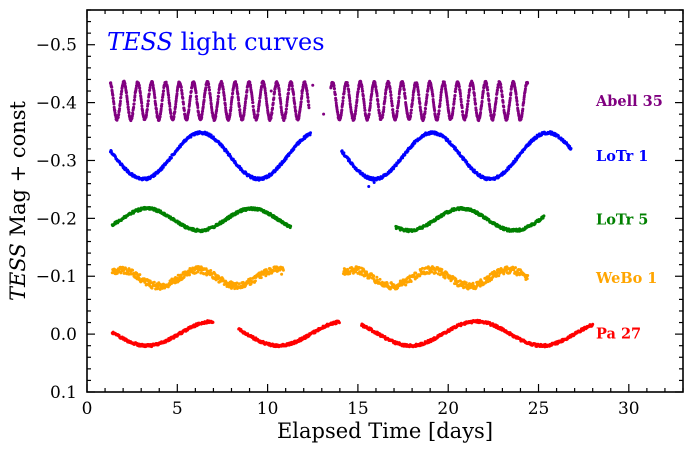 The height and width of the screenshot is (451, 692). I want to click on chart-title-rest: light curves, so click(249, 42).